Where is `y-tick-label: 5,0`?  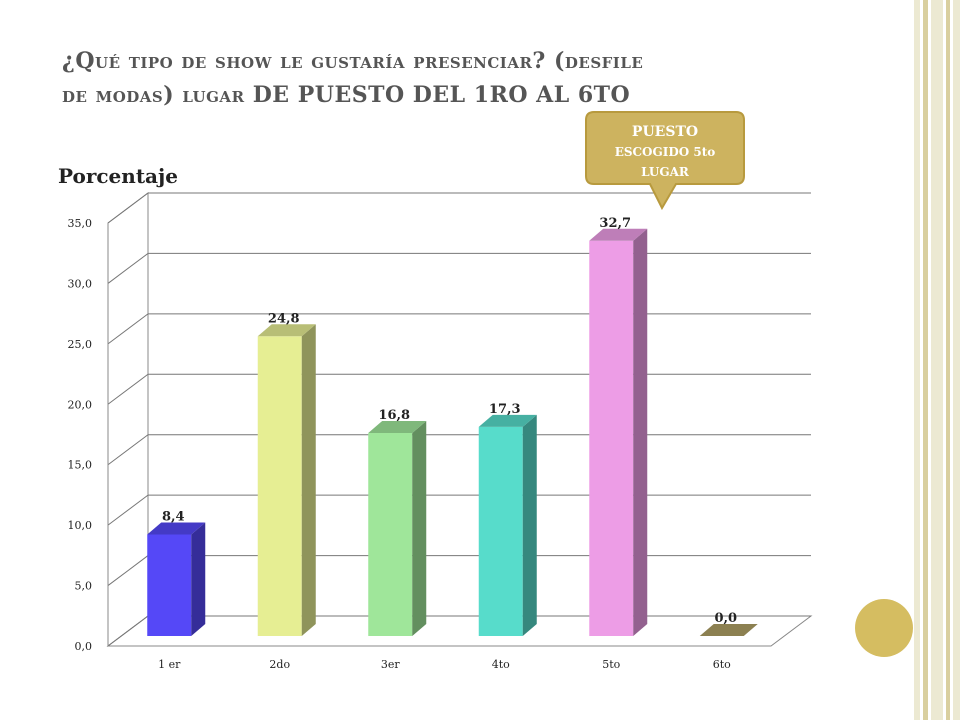 y-tick-label: 5,0 is located at coordinates (84, 586).